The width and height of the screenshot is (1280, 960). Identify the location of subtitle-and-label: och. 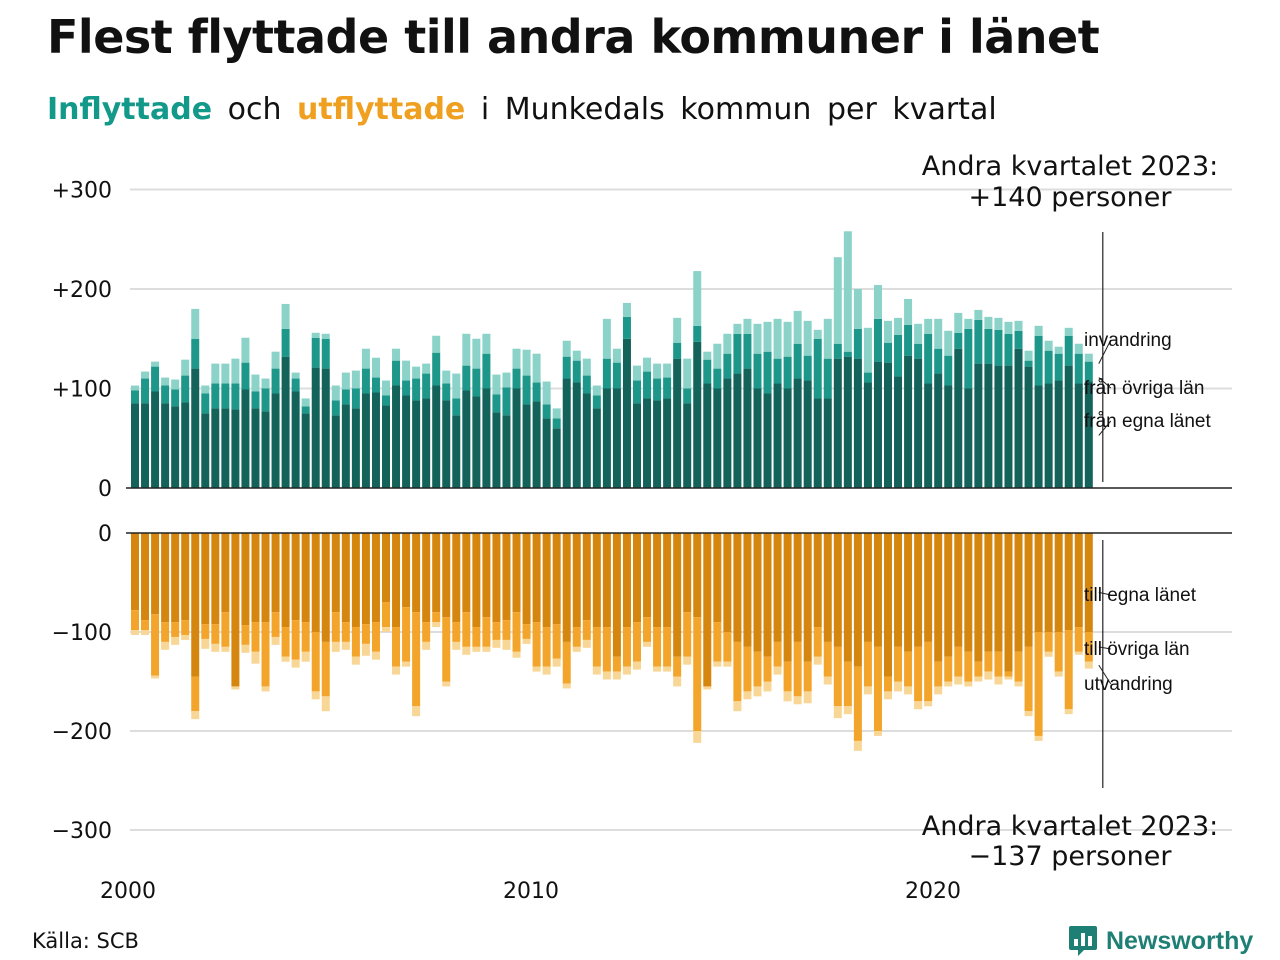
(254, 109).